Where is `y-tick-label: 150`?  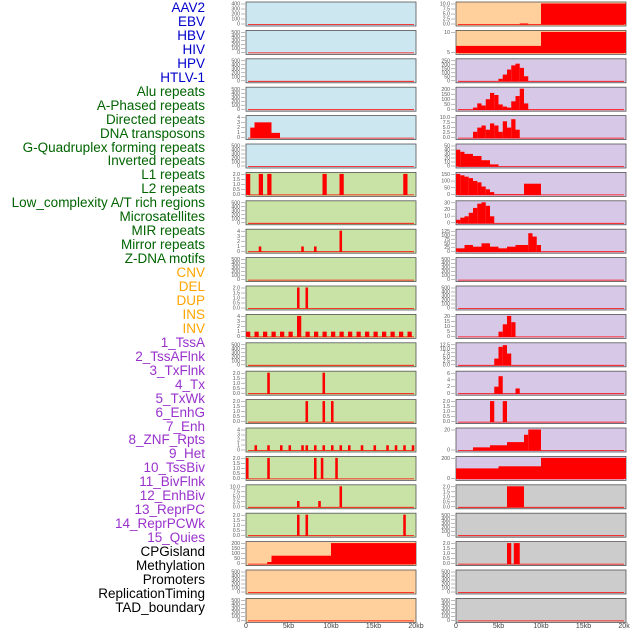 y-tick-label: 150 is located at coordinates (445, 175).